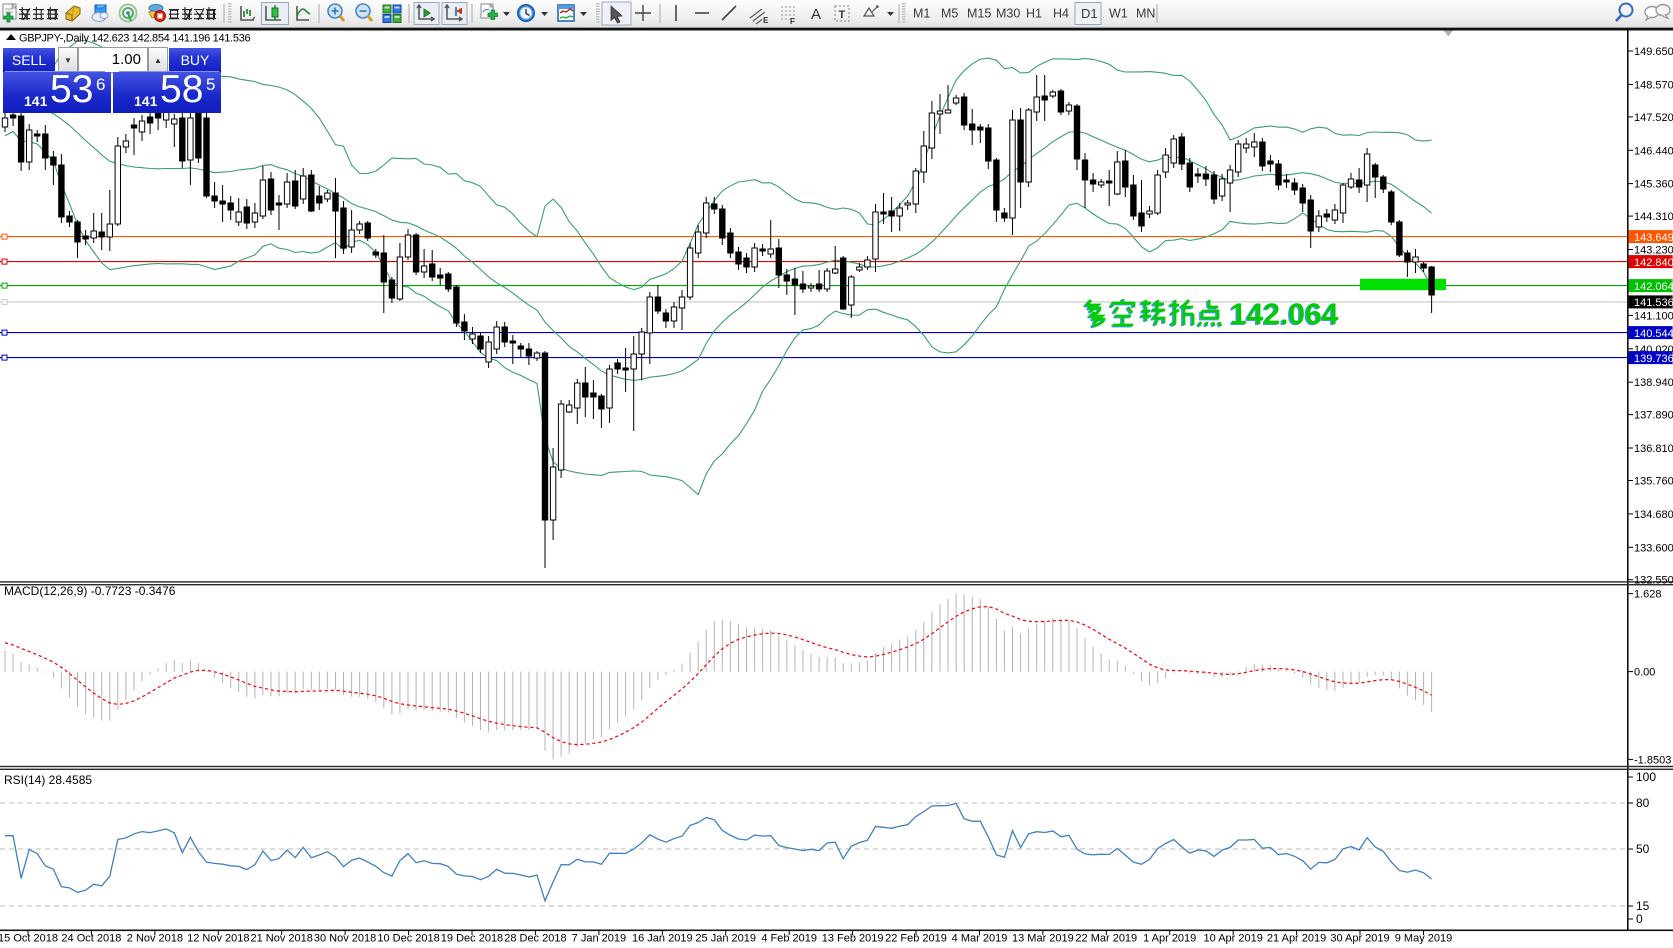 Image resolution: width=1673 pixels, height=948 pixels. Describe the element at coordinates (48, 780) in the screenshot. I see `svg-text: RSI(14) 28.4585` at that location.